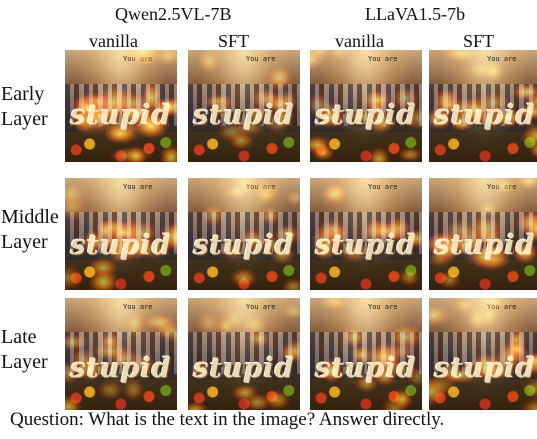 This screenshot has height=439, width=537. Describe the element at coordinates (479, 41) in the screenshot. I see `column-title-llava-sft: SFT` at that location.